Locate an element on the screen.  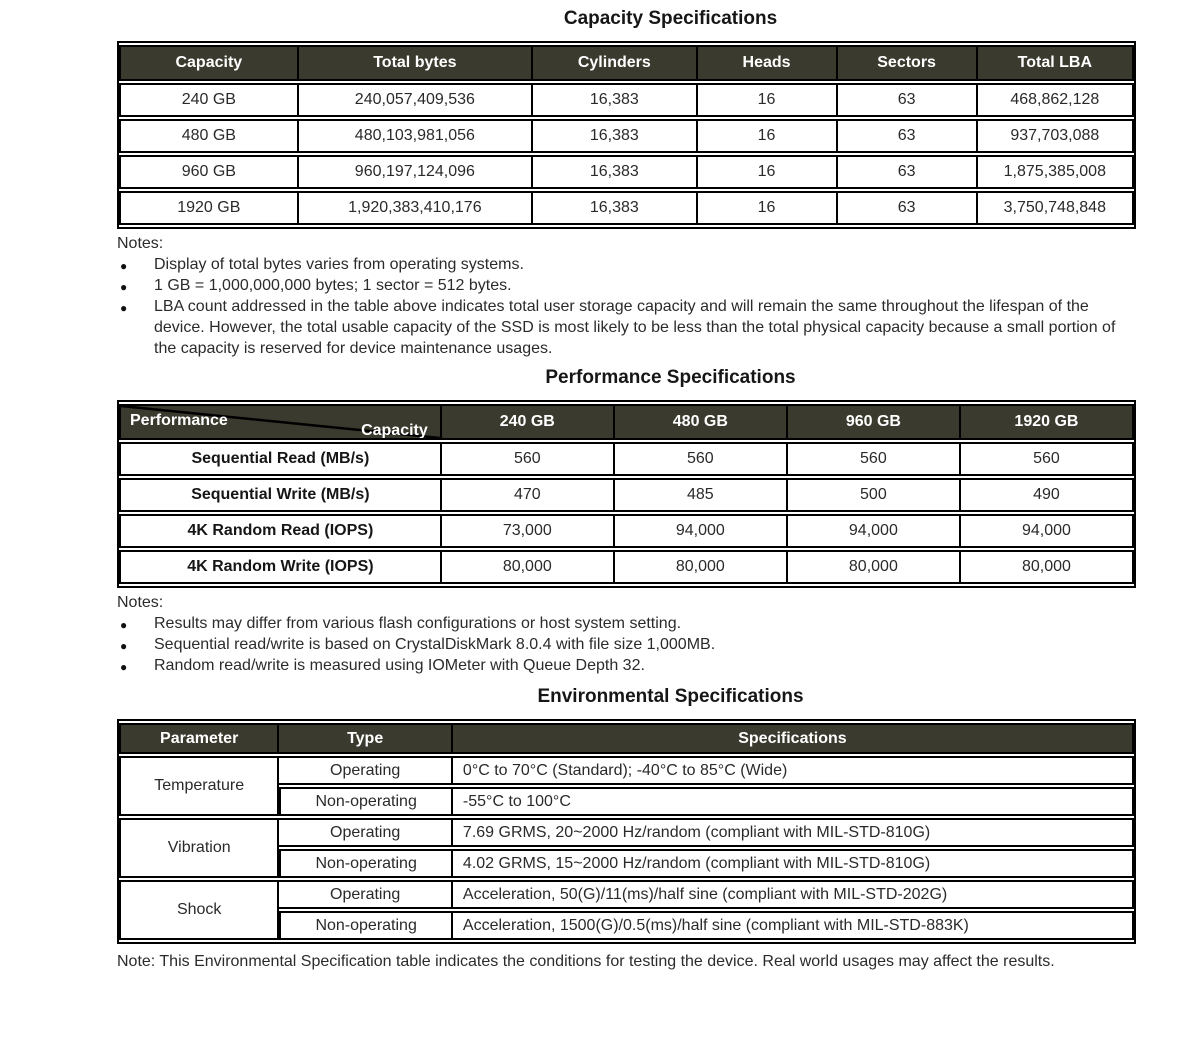
performance-cell: 470 is located at coordinates (528, 495).